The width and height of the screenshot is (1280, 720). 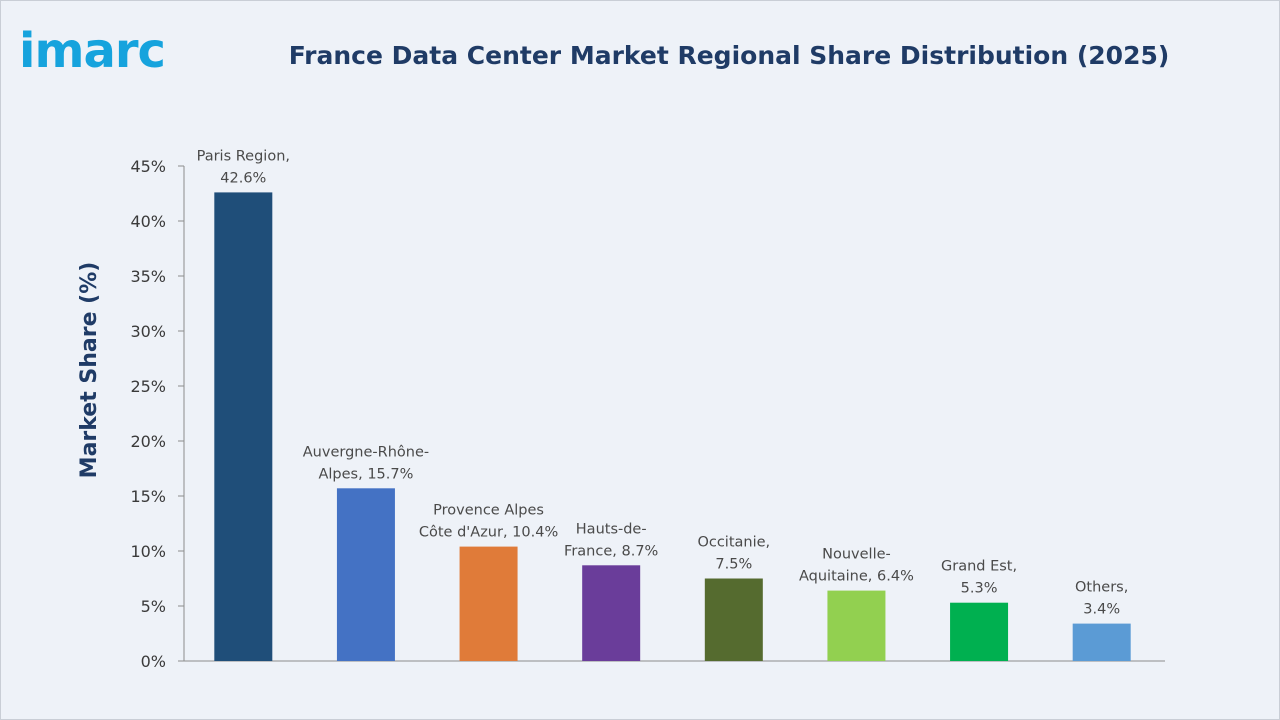 What do you see at coordinates (488, 533) in the screenshot?
I see `data-label: Côte d'Azur, 10.4%` at bounding box center [488, 533].